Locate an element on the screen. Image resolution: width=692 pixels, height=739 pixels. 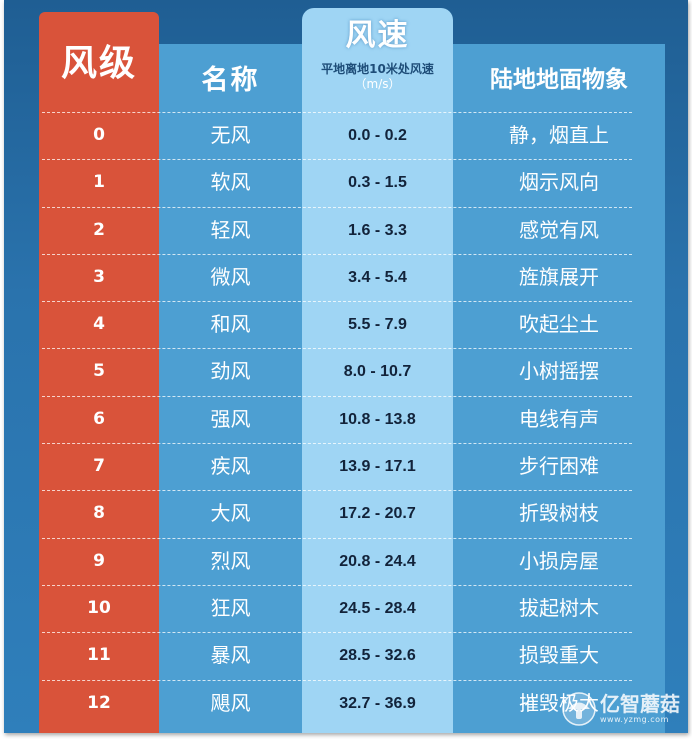
header-speed: 风速 平地离地10米处风速 （m/s） is located at coordinates (377, 53).